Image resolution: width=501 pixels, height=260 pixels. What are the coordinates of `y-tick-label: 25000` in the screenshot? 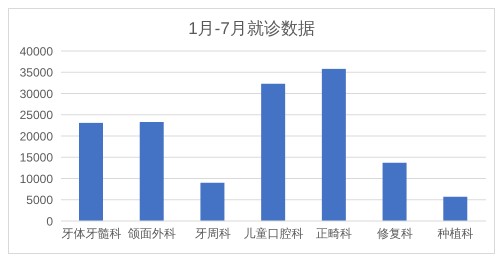 It's located at (37, 115).